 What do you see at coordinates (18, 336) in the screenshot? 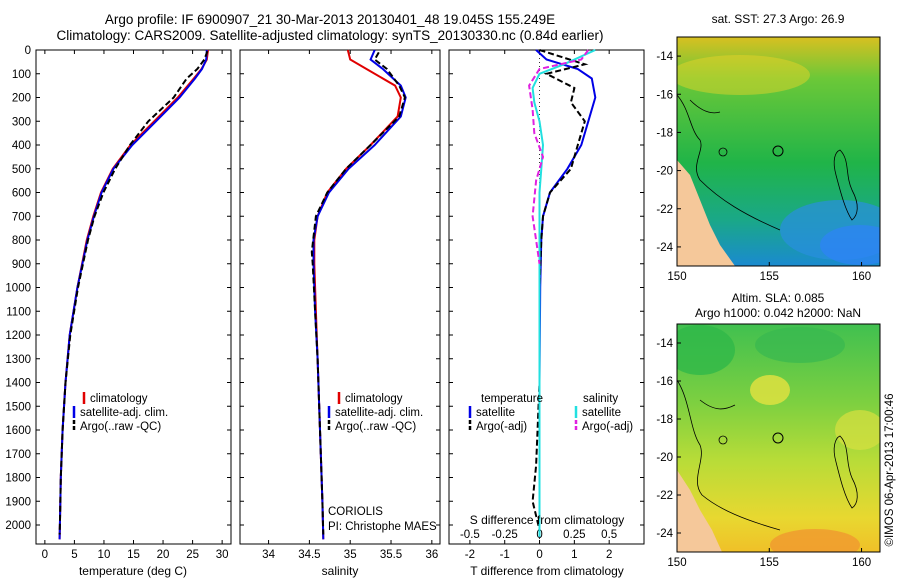
I see `y-tick-label: 1200` at bounding box center [18, 336].